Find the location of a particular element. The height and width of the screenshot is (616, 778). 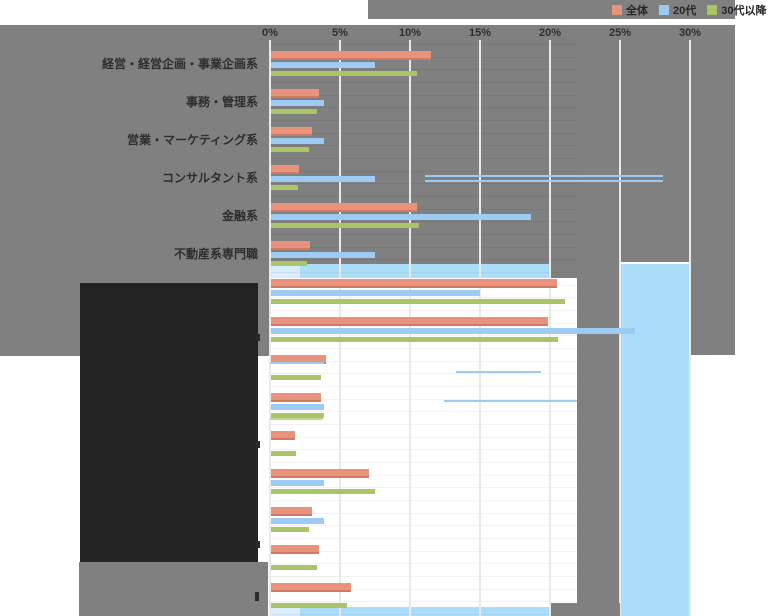

axis-tick-label: 20% is located at coordinates (550, 33).